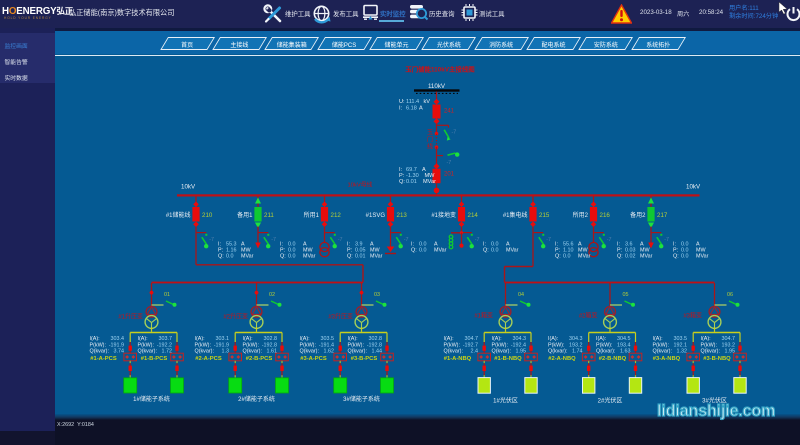 Image resolution: width=800 pixels, height=445 pixels. Describe the element at coordinates (178, 215) in the screenshot. I see `svg-text: #1储能线` at that location.